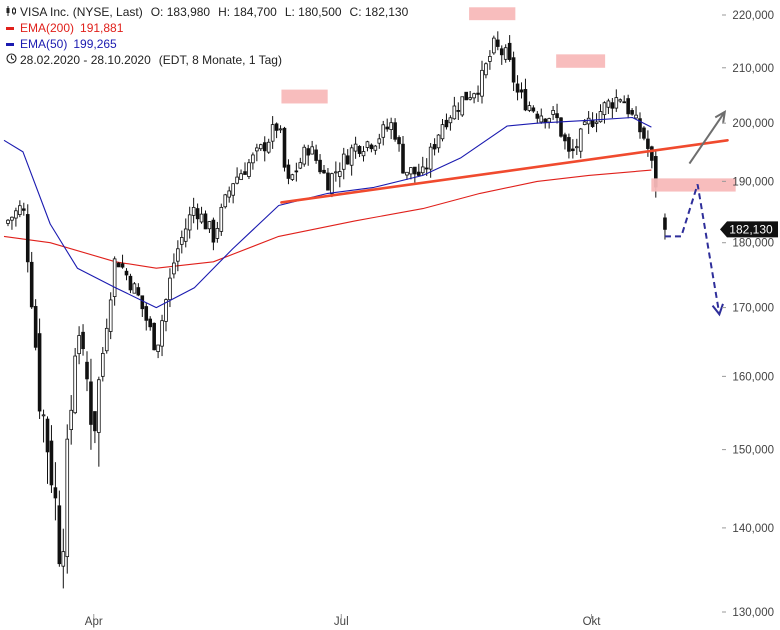 The image size is (780, 630). I want to click on legend-ema200-value: 191,881, so click(102, 28).